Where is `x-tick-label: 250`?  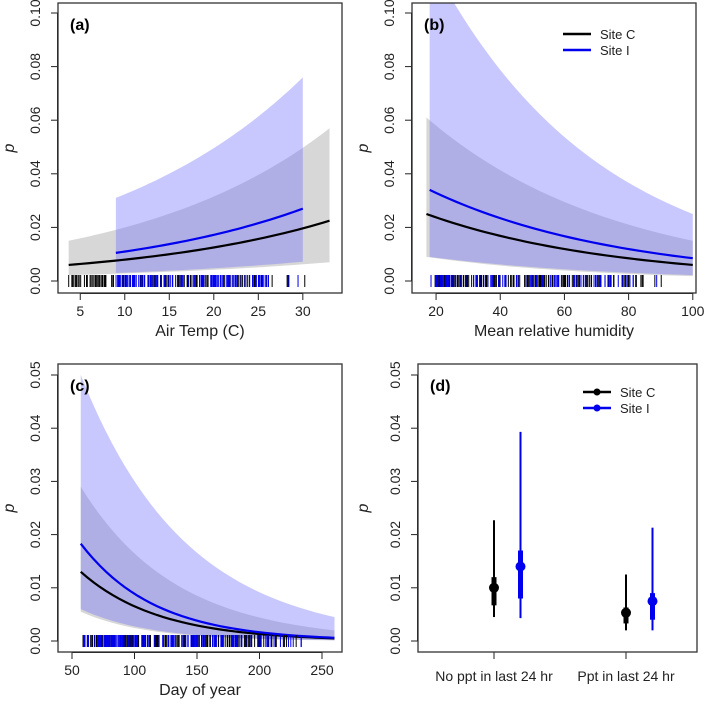 x-tick-label: 250 is located at coordinates (322, 670).